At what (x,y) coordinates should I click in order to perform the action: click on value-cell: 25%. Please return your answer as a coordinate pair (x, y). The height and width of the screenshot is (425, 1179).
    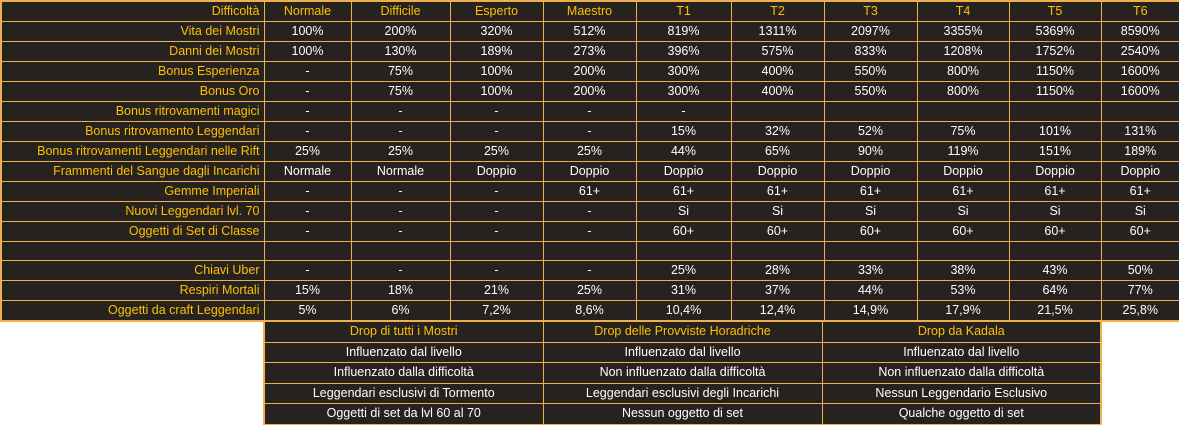
    Looking at the image, I should click on (683, 270).